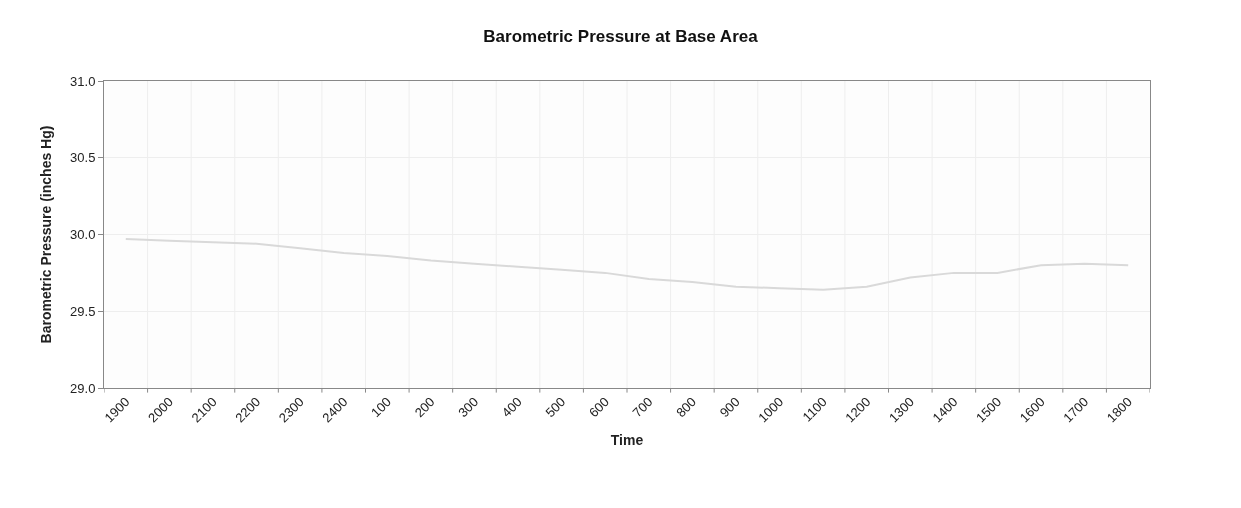  What do you see at coordinates (83, 158) in the screenshot?
I see `y-tick-label: 30.5` at bounding box center [83, 158].